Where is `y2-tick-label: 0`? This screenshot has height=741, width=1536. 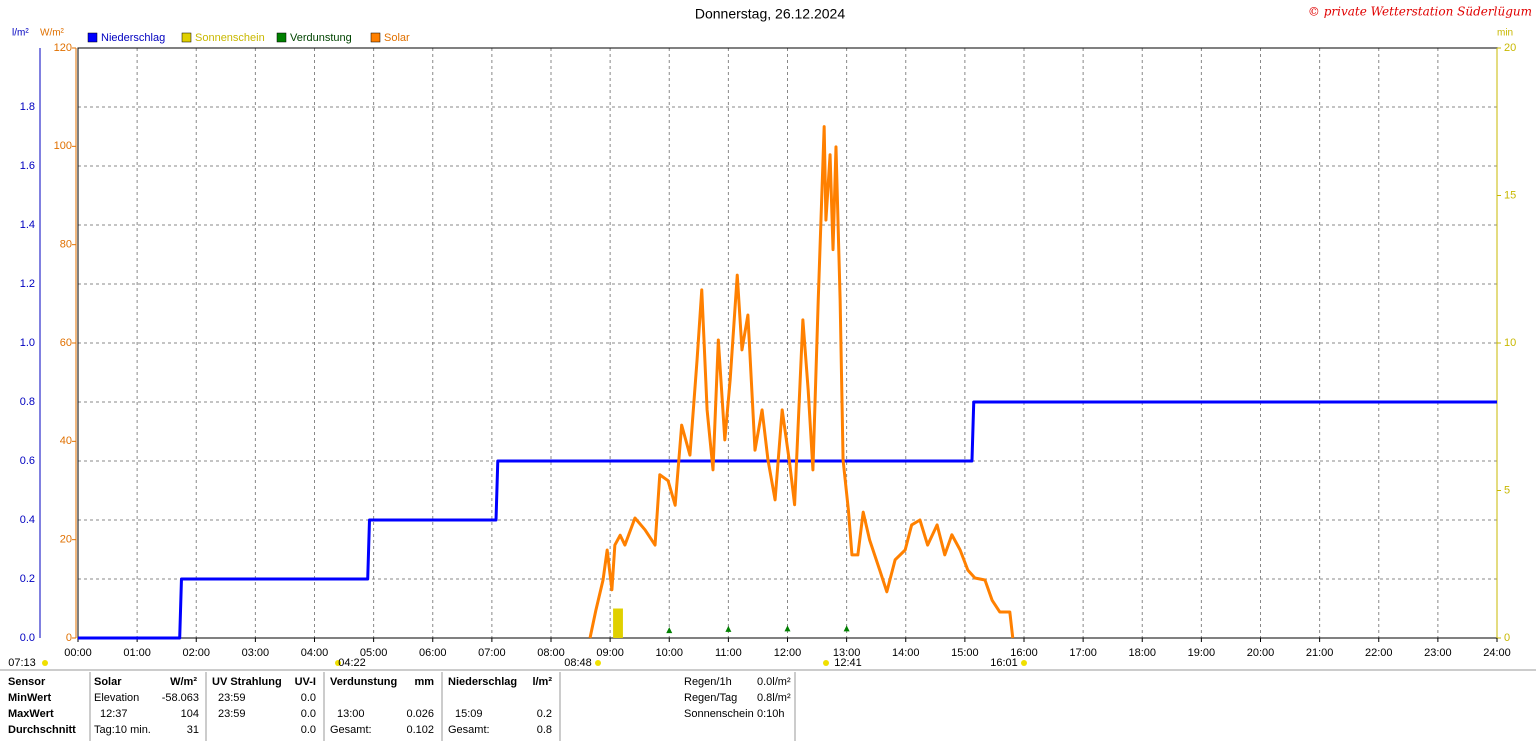
y2-tick-label: 0 is located at coordinates (69, 638).